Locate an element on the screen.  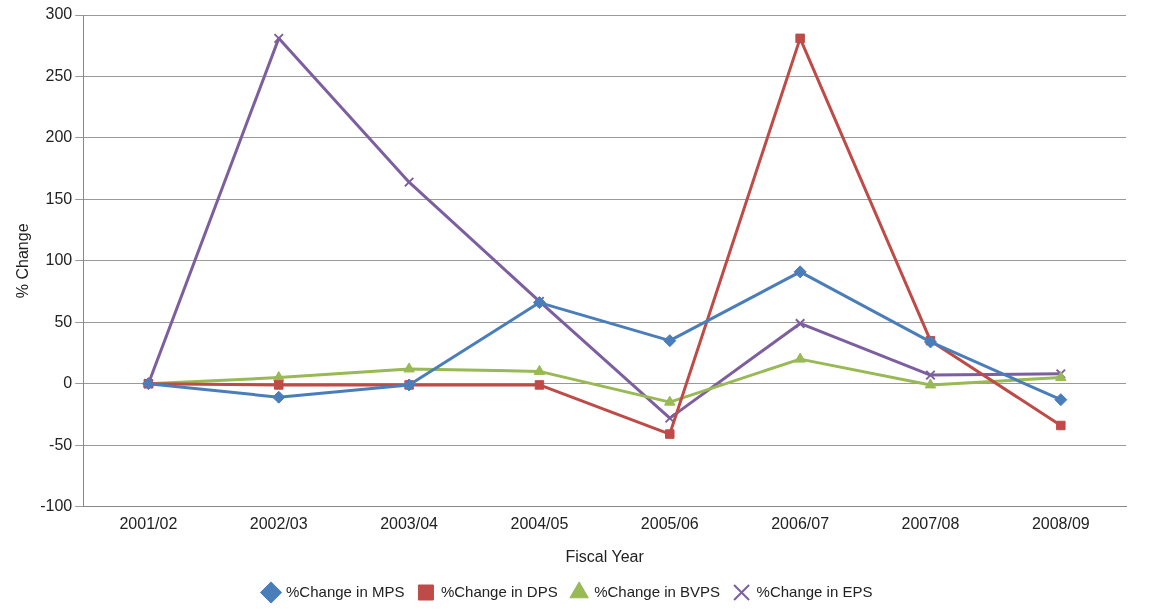
x-axis-title: Fiscal Year is located at coordinates (605, 556).